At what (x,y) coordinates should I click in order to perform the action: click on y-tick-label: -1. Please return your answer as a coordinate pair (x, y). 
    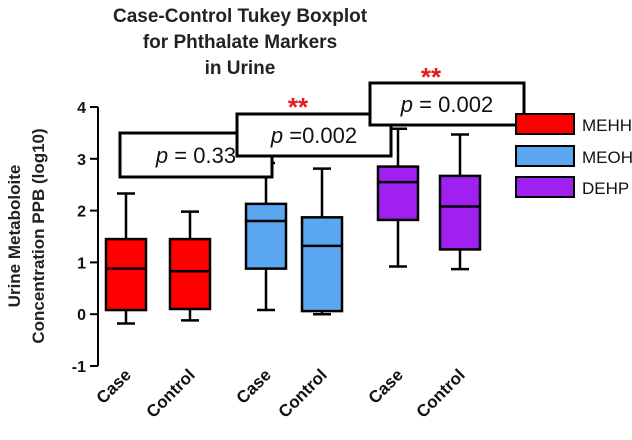
    Looking at the image, I should click on (79, 367).